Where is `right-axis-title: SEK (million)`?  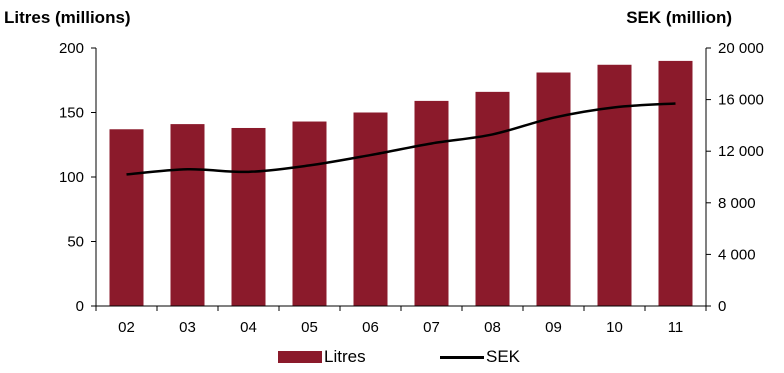 right-axis-title: SEK (million) is located at coordinates (679, 17).